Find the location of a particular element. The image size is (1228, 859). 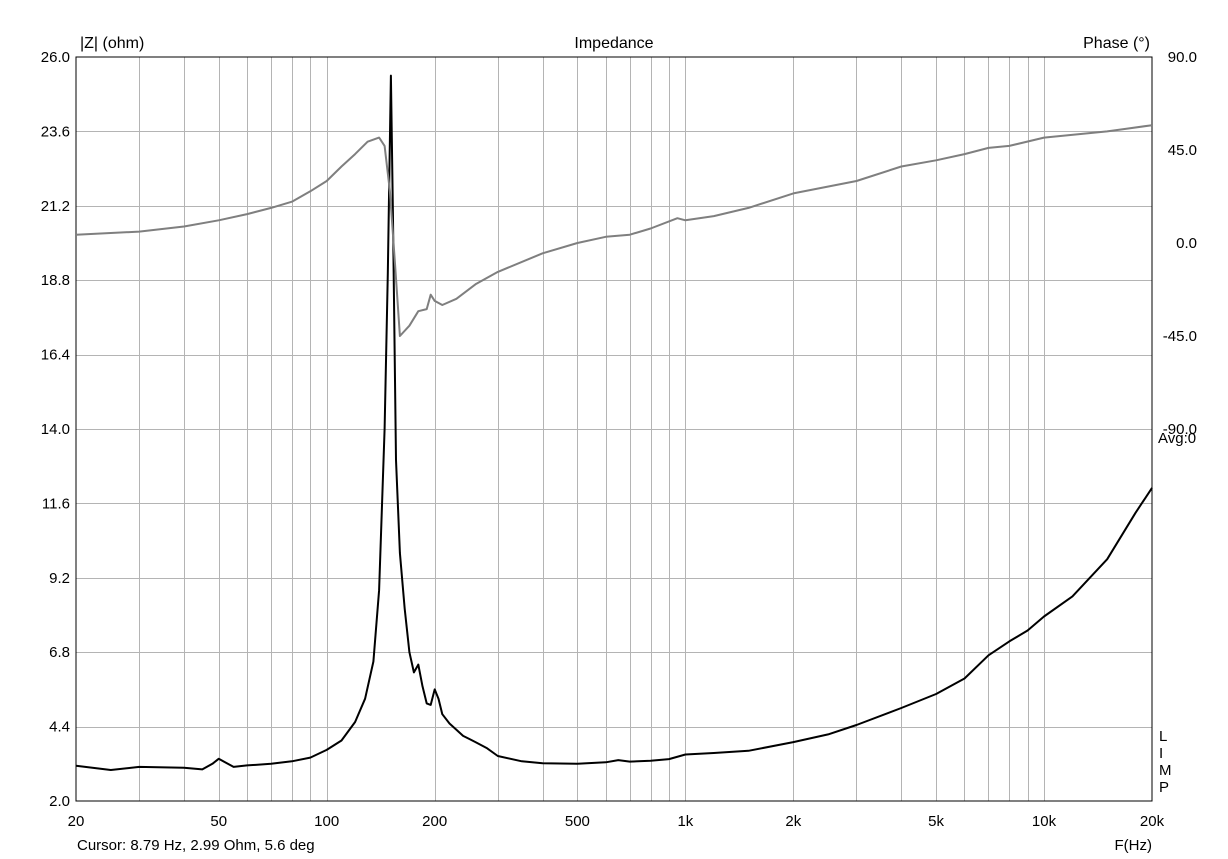

y-tick-left-label: 4.4 is located at coordinates (59, 727).